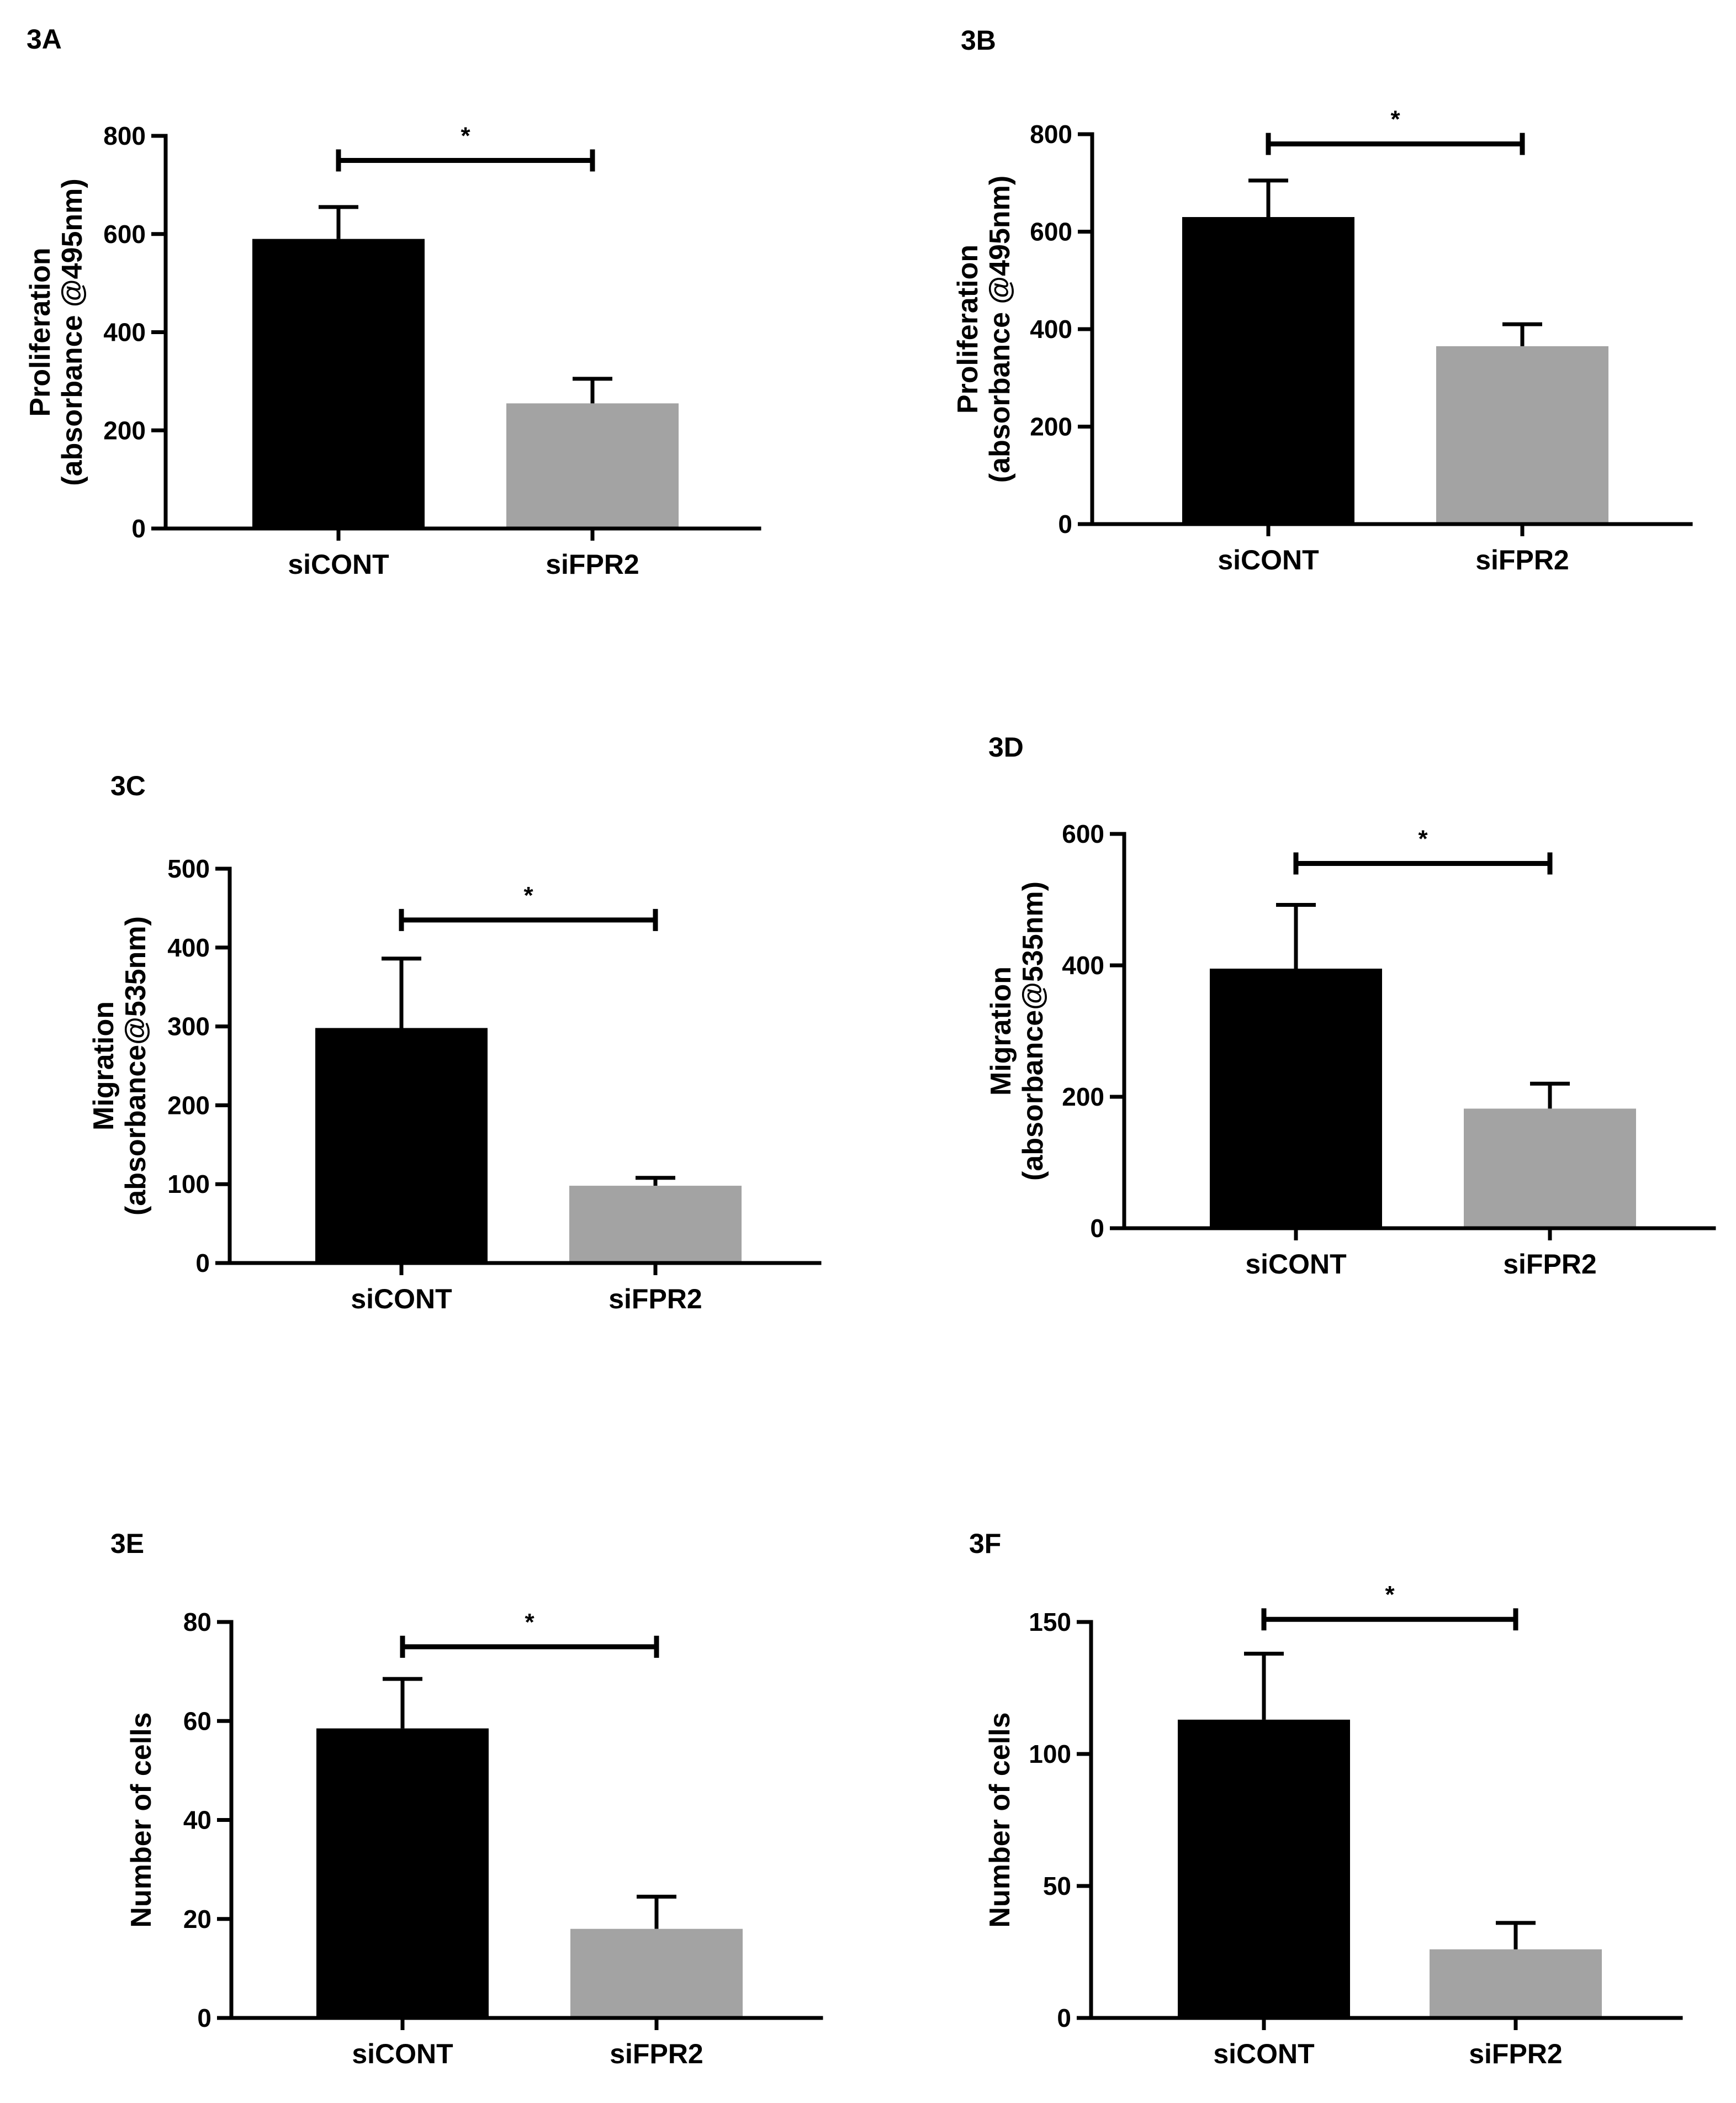  I want to click on y-tick-label: 150, so click(1050, 1622).